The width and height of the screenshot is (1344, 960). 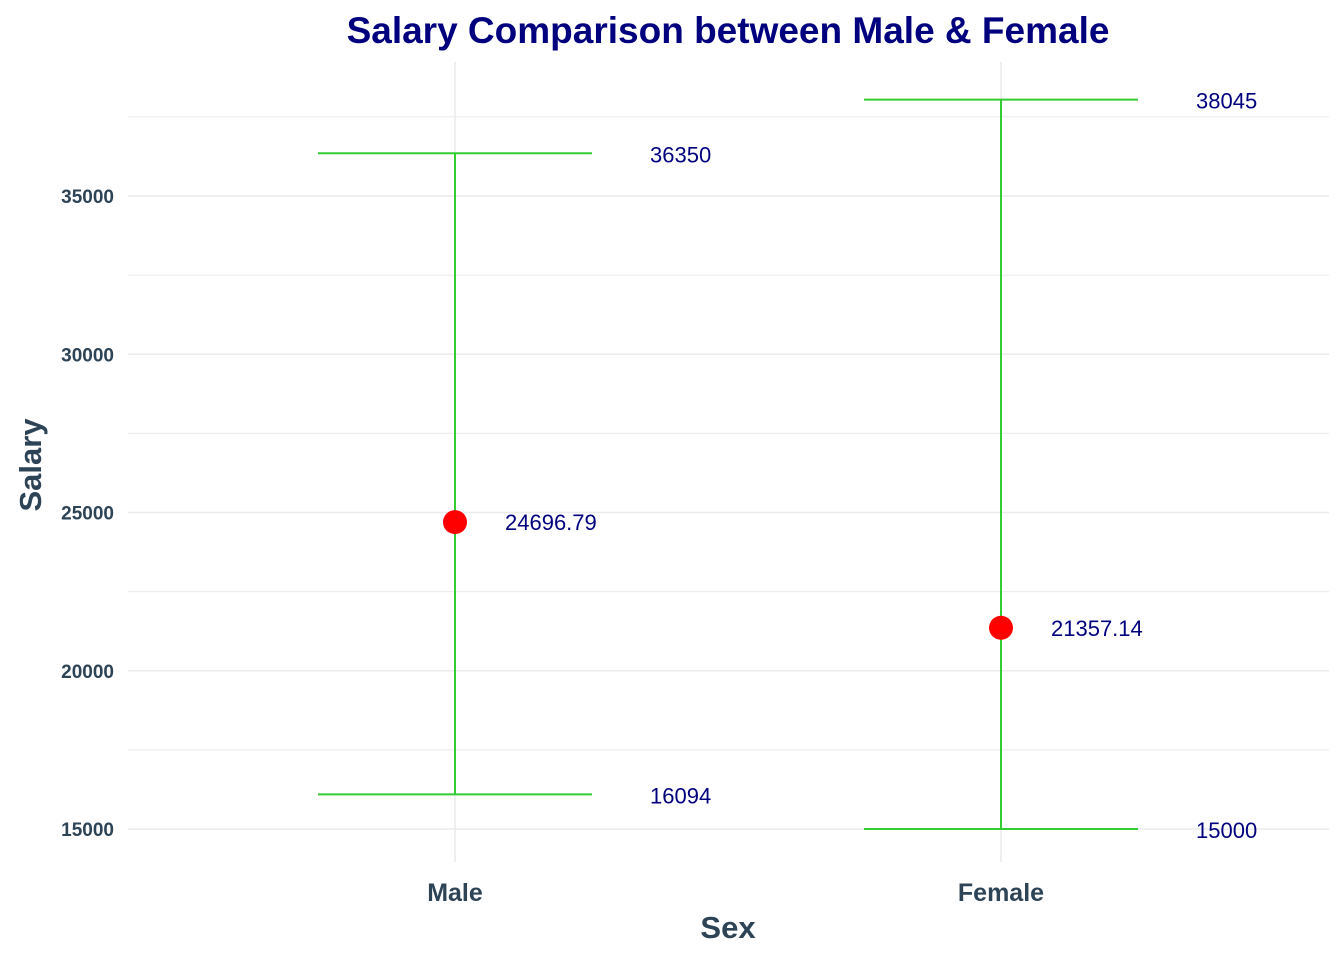 What do you see at coordinates (455, 893) in the screenshot?
I see `x-tick-label: Male` at bounding box center [455, 893].